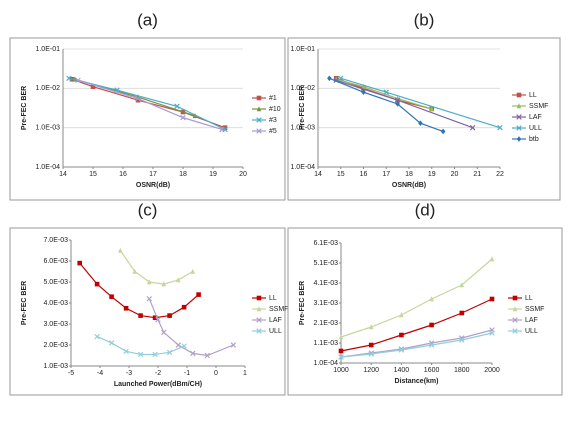 Image resolution: width=582 pixels, height=423 pixels. Describe the element at coordinates (477, 174) in the screenshot. I see `x-tick-label: 21` at that location.